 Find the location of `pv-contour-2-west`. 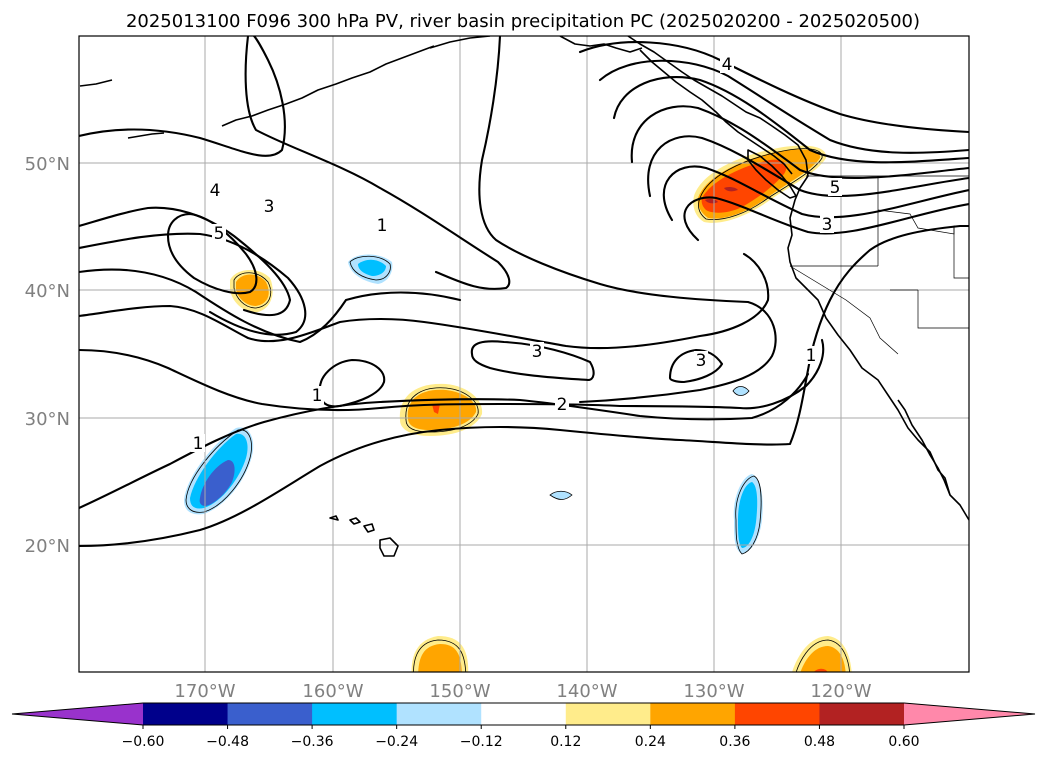

pv-contour-2-west is located at coordinates (270, 306).